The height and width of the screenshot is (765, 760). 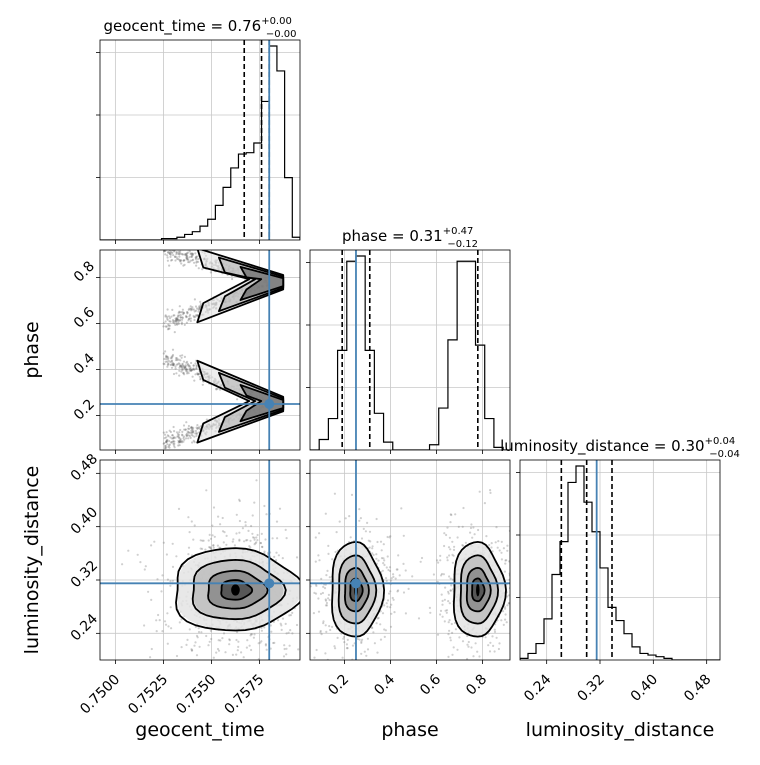 What do you see at coordinates (357, 589) in the screenshot?
I see `contour-line` at bounding box center [357, 589].